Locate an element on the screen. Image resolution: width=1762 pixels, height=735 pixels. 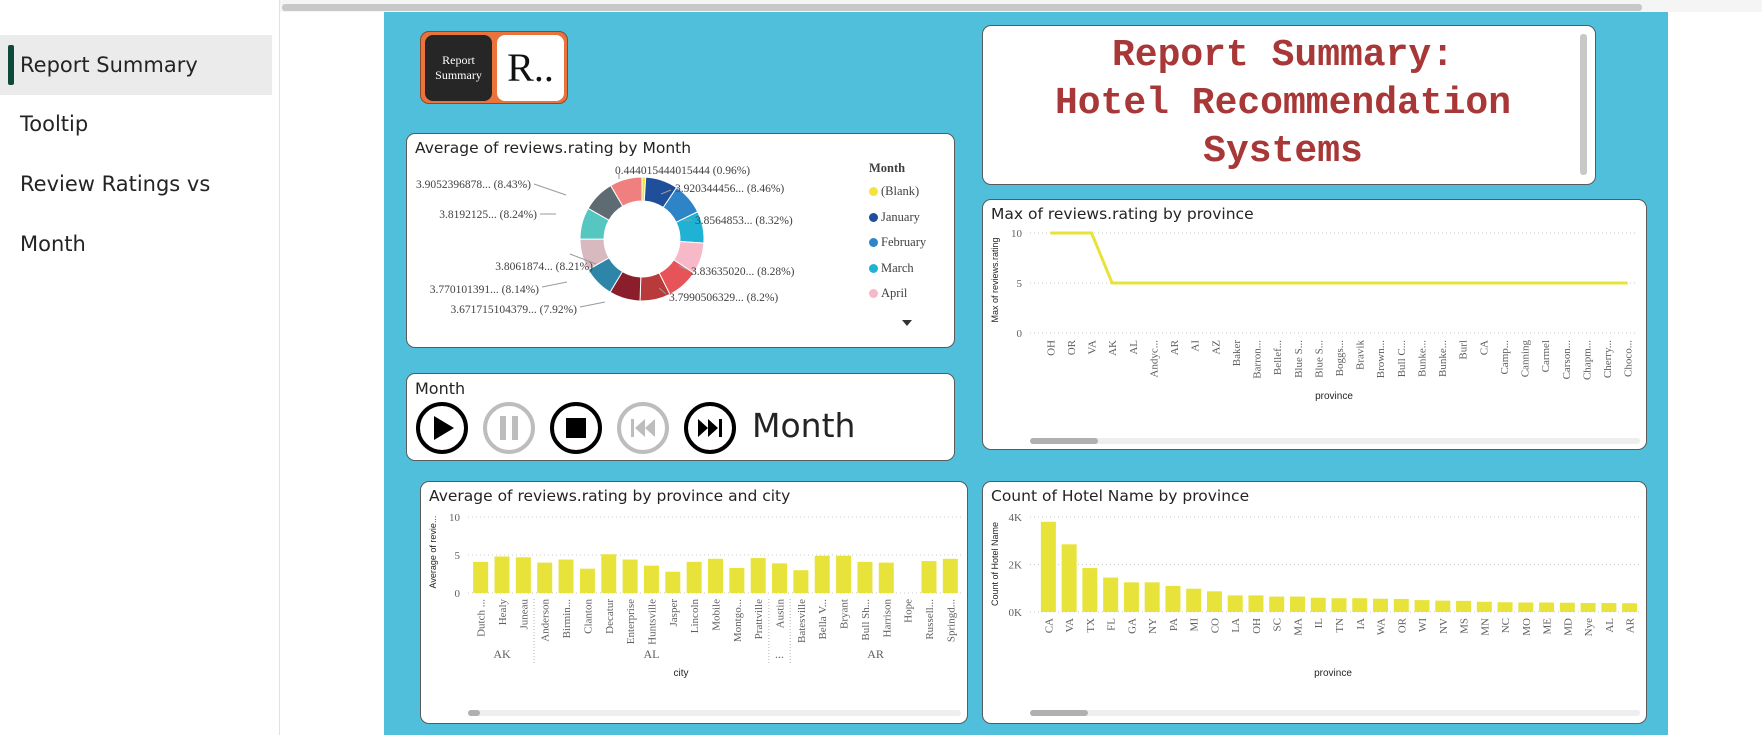
legend-item-january: January is located at coordinates (897, 218).